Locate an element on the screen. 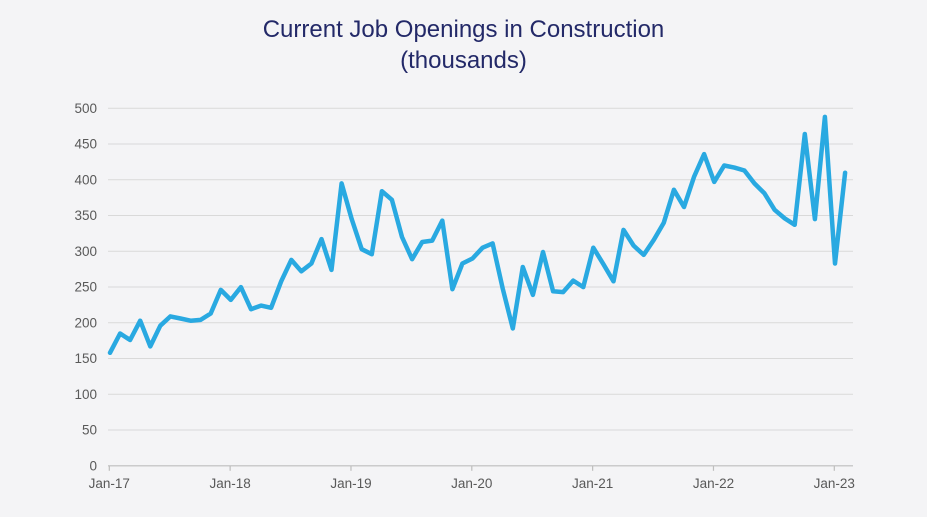 This screenshot has height=517, width=927. y-tick-label: 100 is located at coordinates (85, 394).